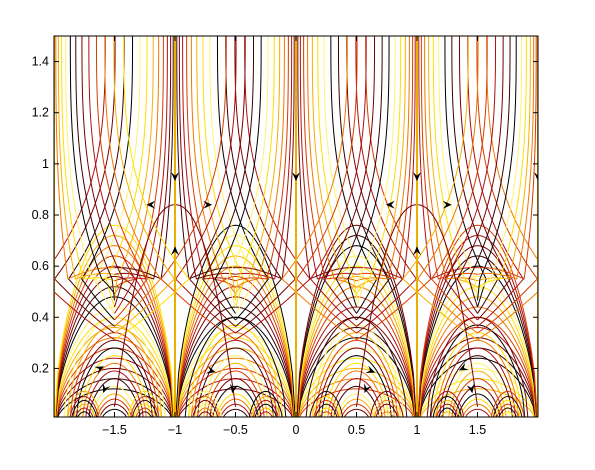 Image resolution: width=595 pixels, height=470 pixels. What do you see at coordinates (40, 317) in the screenshot?
I see `y-tick-label: 0.4` at bounding box center [40, 317].